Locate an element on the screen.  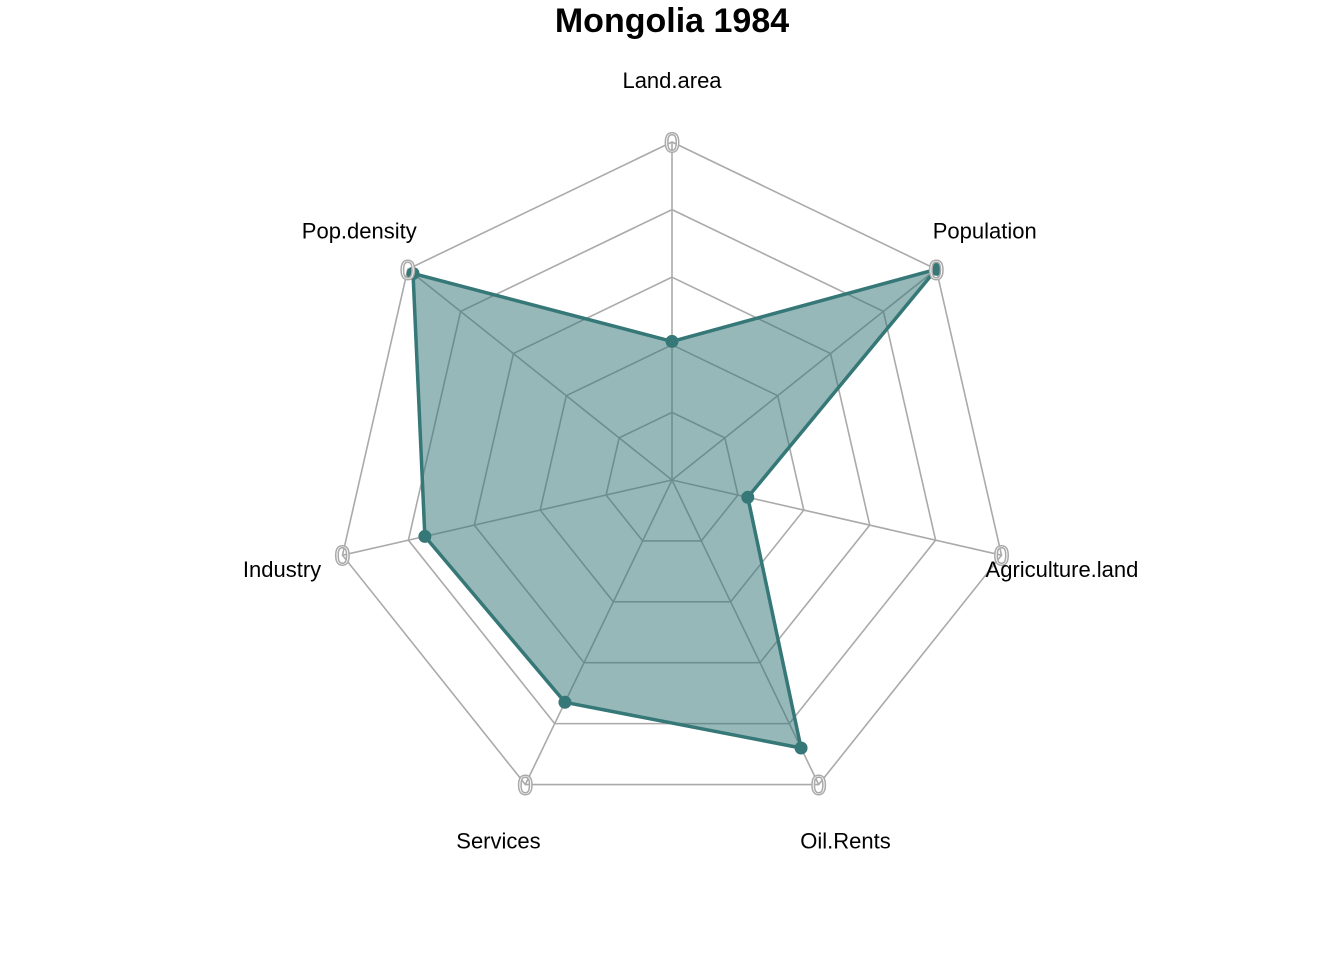
axis-label-industry: Industry is located at coordinates (282, 569).